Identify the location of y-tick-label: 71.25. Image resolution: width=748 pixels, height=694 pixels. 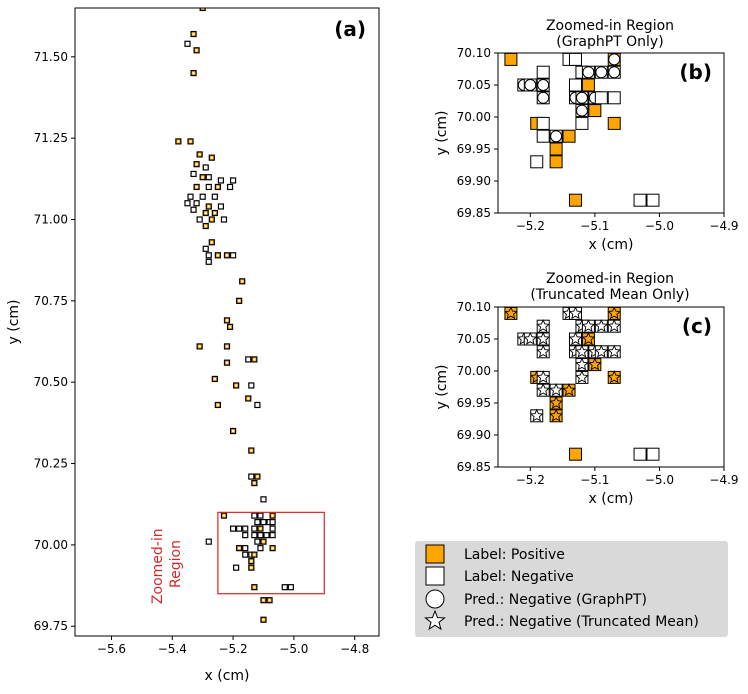
(51, 138).